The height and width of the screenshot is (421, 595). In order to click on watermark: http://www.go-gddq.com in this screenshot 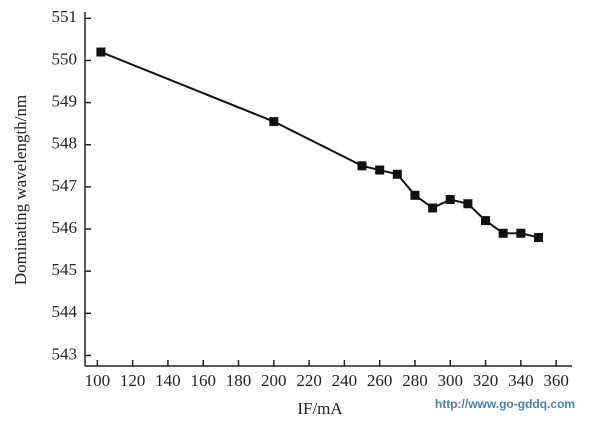, I will do `click(505, 404)`.